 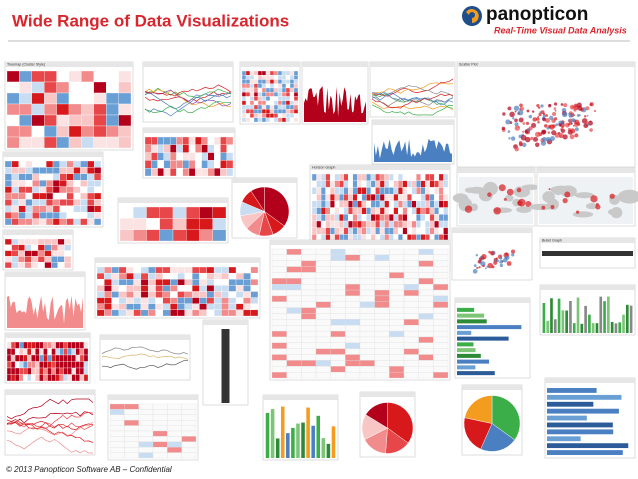 What do you see at coordinates (303, 440) in the screenshot?
I see `bar` at bounding box center [303, 440].